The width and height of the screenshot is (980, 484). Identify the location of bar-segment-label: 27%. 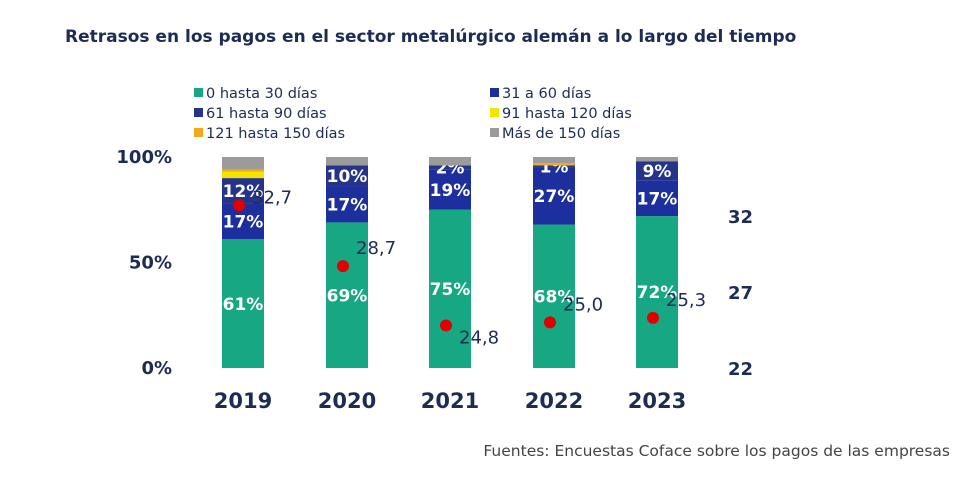
(554, 197).